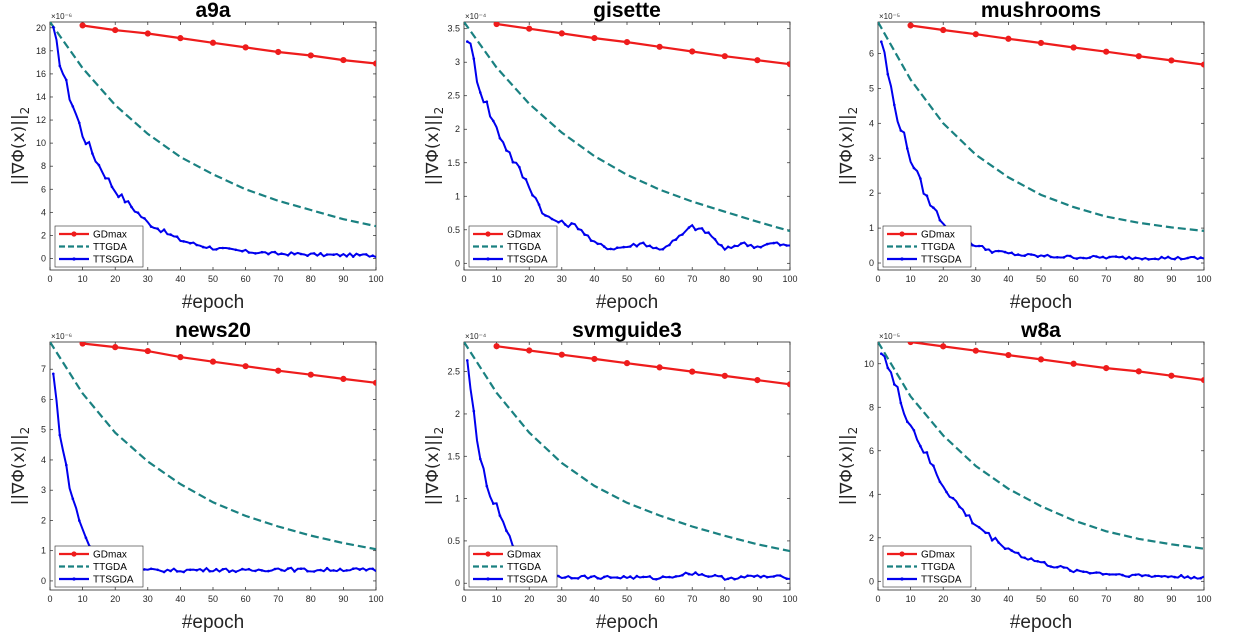 This screenshot has width=1244, height=641. I want to click on y-tick-label: 5, so click(871, 88).